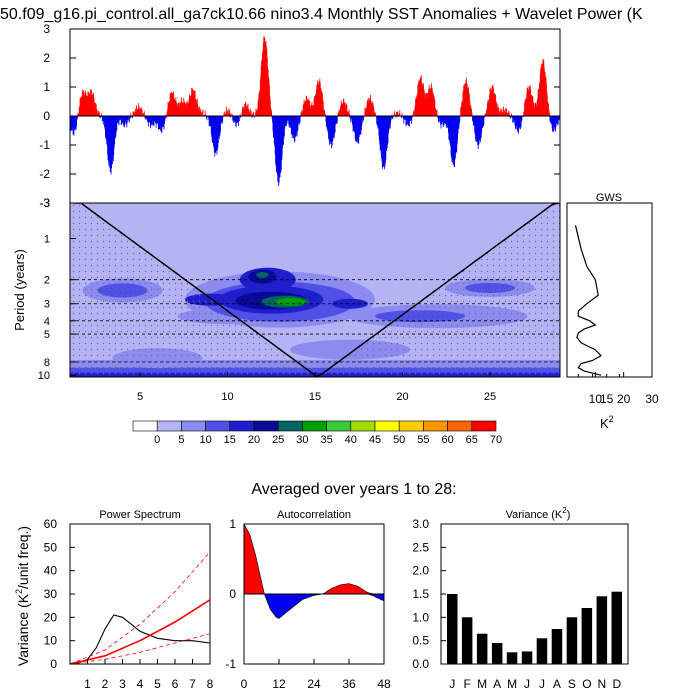 The image size is (700, 700). Describe the element at coordinates (420, 664) in the screenshot. I see `variance-ytick-label: 0.0` at that location.